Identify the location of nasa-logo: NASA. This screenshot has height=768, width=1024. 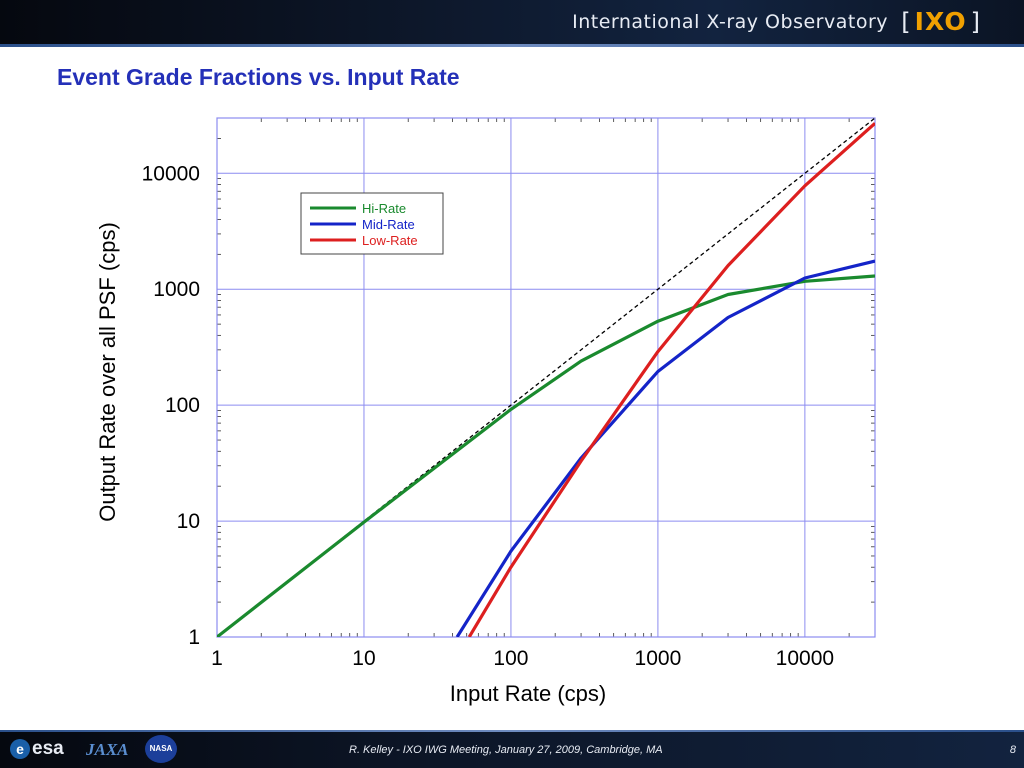
(161, 749).